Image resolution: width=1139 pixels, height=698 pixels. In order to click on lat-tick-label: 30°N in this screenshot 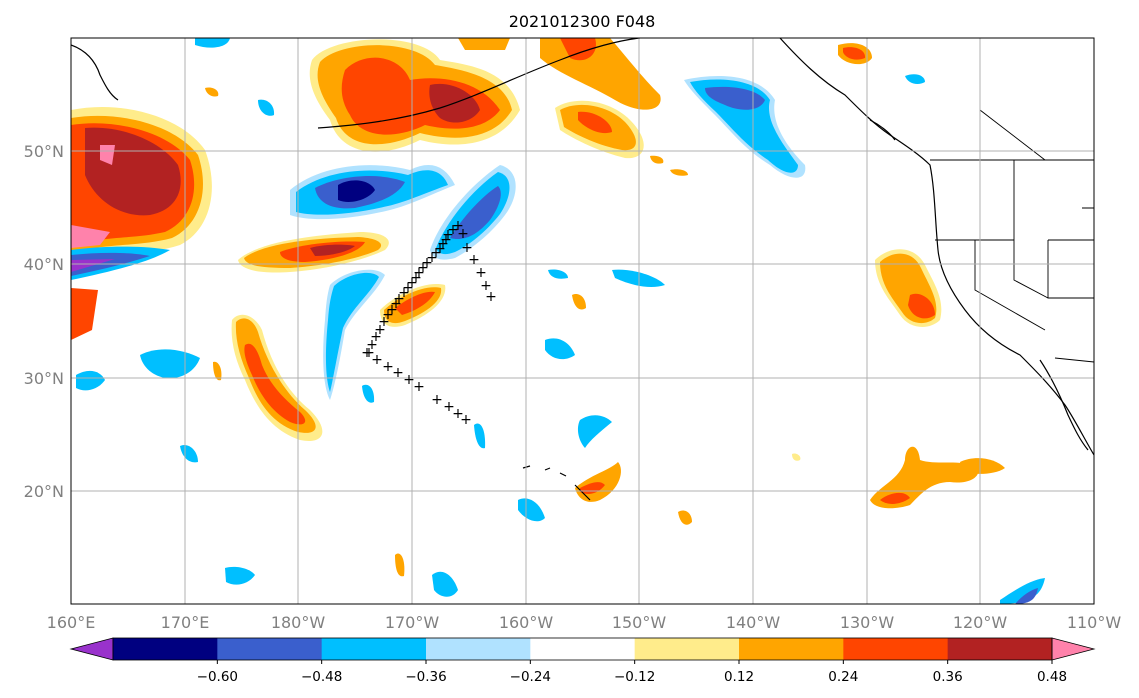, I will do `click(44, 378)`.